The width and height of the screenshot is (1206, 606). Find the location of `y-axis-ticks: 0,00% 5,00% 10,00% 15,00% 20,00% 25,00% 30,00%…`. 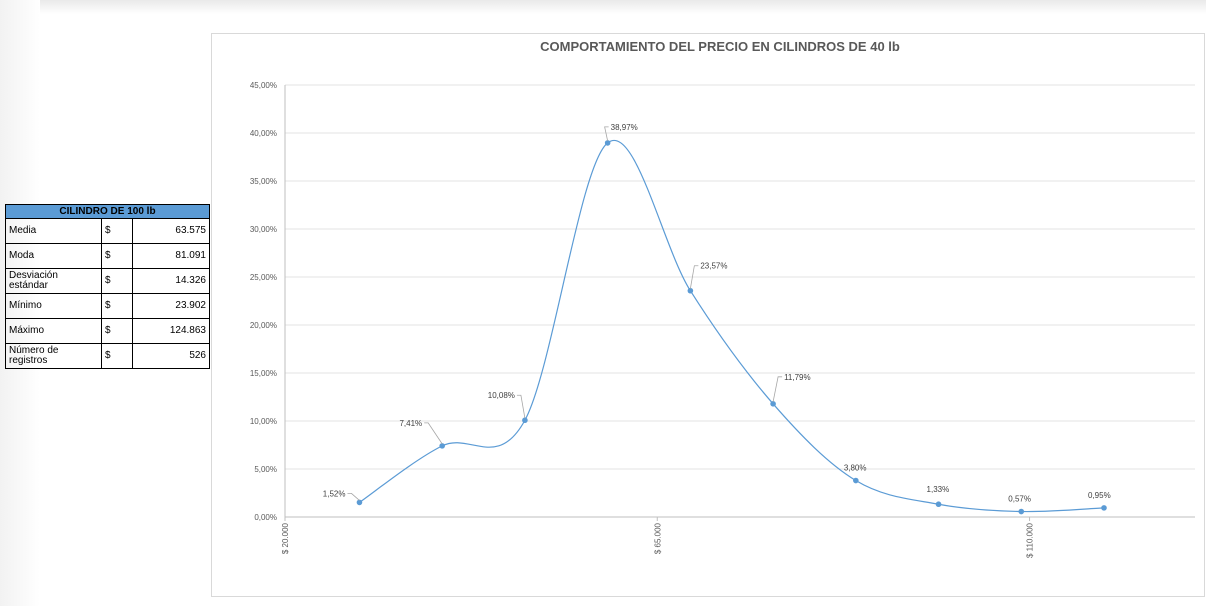

y-axis-ticks: 0,00% 5,00% 10,00% 15,00% 20,00% 25,00% 30,00%… is located at coordinates (263, 301).